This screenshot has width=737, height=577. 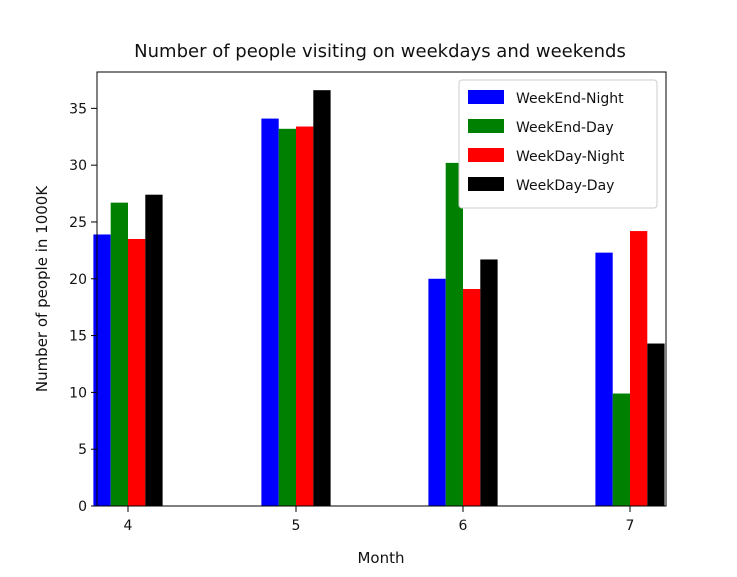 I want to click on y-tick-label: 20, so click(x=78, y=280).